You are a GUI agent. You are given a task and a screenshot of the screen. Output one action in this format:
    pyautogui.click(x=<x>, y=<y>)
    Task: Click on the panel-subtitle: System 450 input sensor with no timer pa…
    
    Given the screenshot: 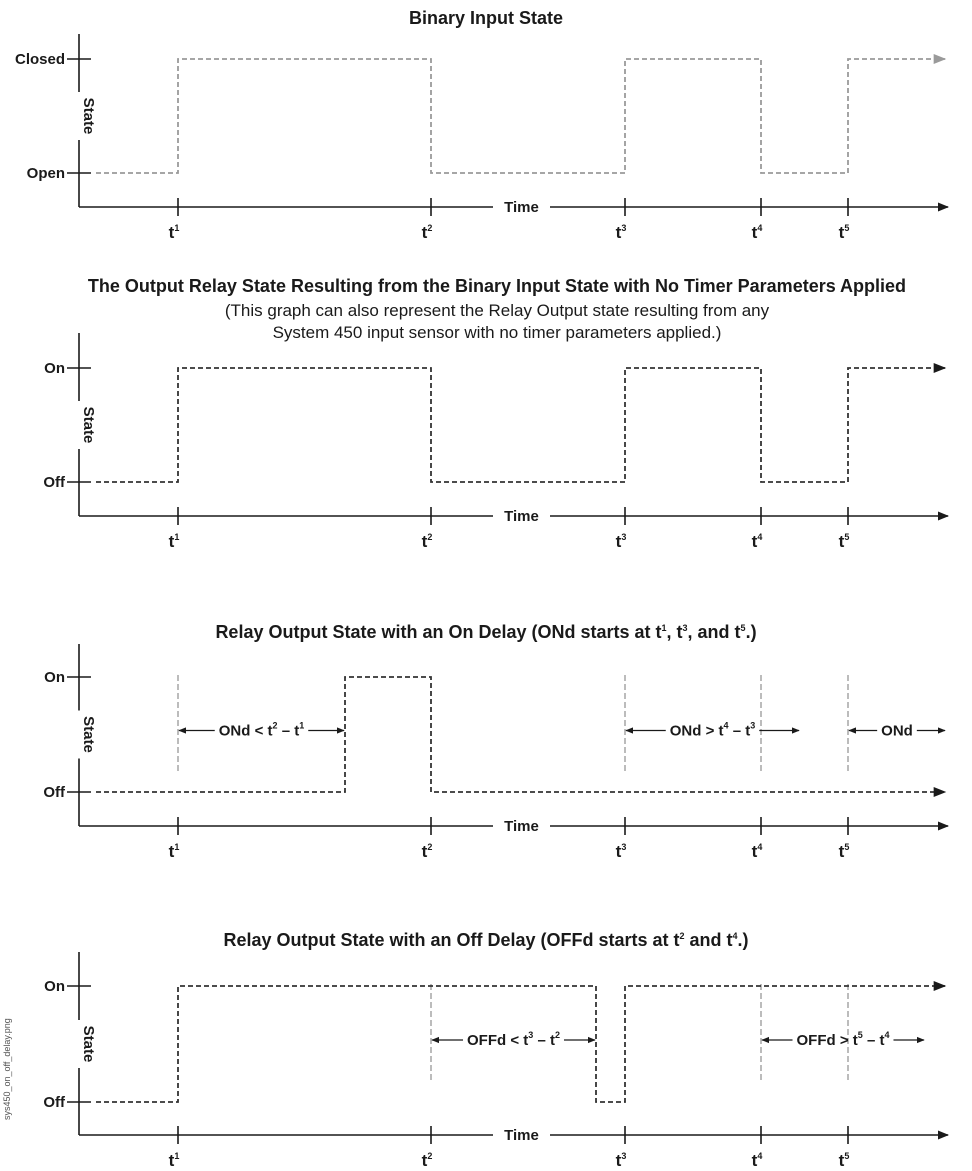 What is the action you would take?
    pyautogui.click(x=497, y=332)
    